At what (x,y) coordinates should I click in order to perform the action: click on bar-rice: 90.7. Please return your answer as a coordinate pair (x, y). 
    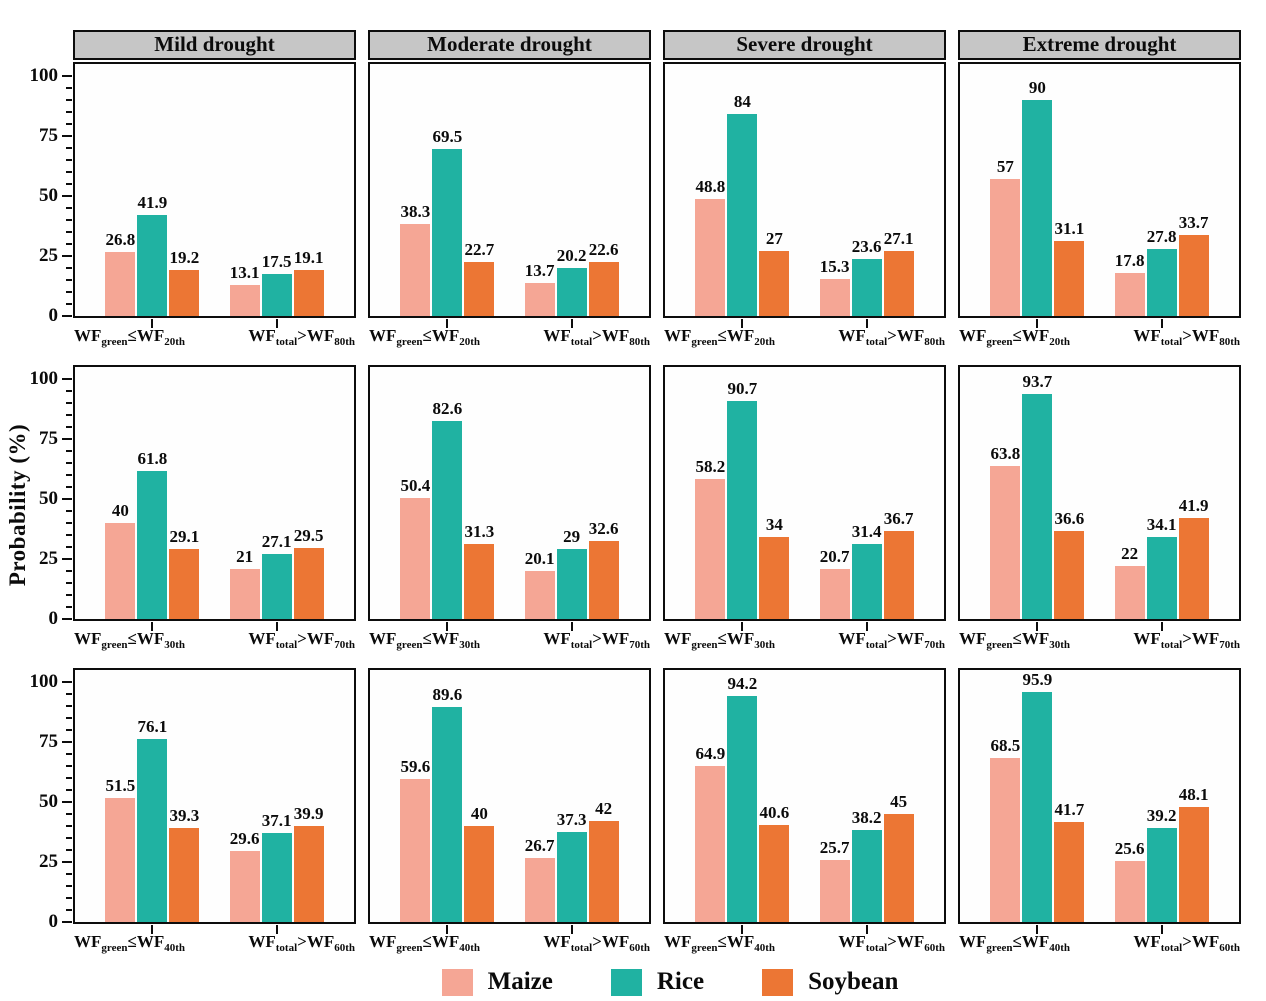
    Looking at the image, I should click on (742, 499).